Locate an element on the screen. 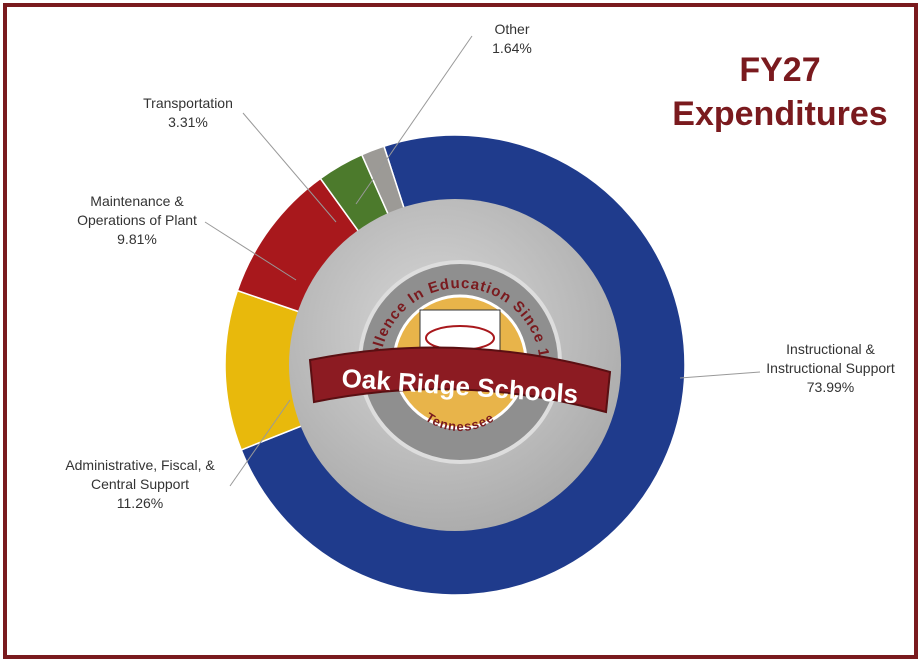  value-label: 3.31% is located at coordinates (188, 122).